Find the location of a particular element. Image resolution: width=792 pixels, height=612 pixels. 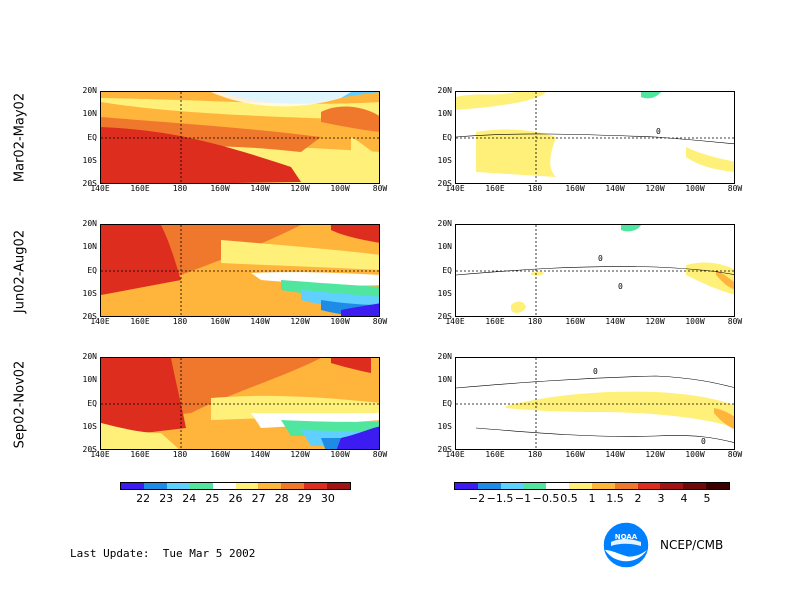

colorbar-label: 4 is located at coordinates (684, 498).